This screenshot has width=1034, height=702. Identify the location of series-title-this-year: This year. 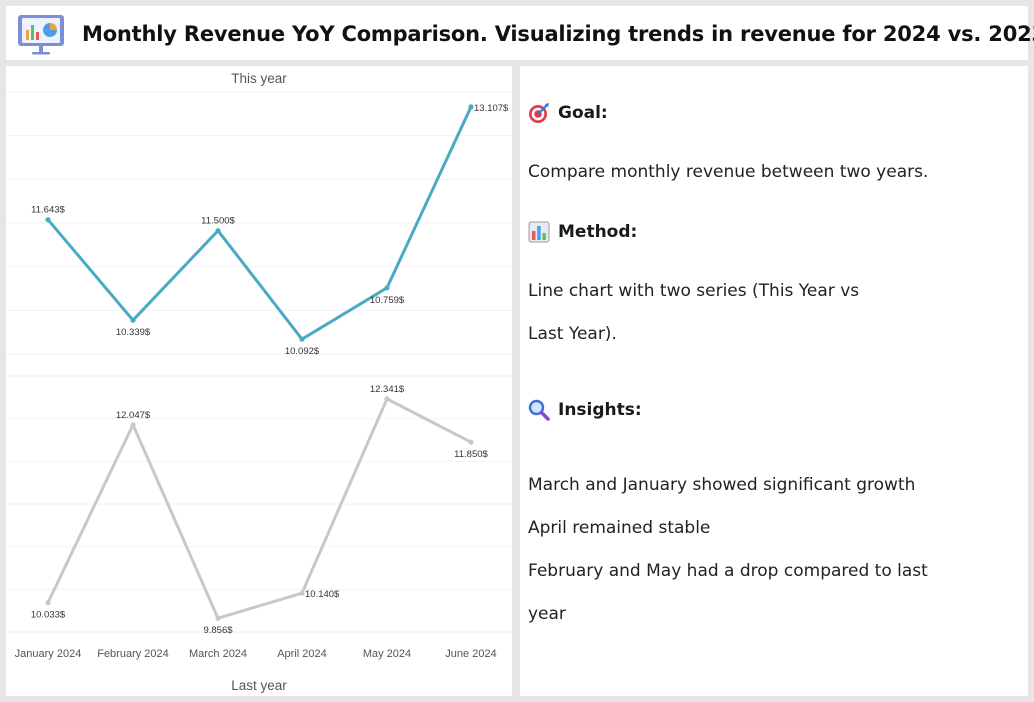
(259, 78).